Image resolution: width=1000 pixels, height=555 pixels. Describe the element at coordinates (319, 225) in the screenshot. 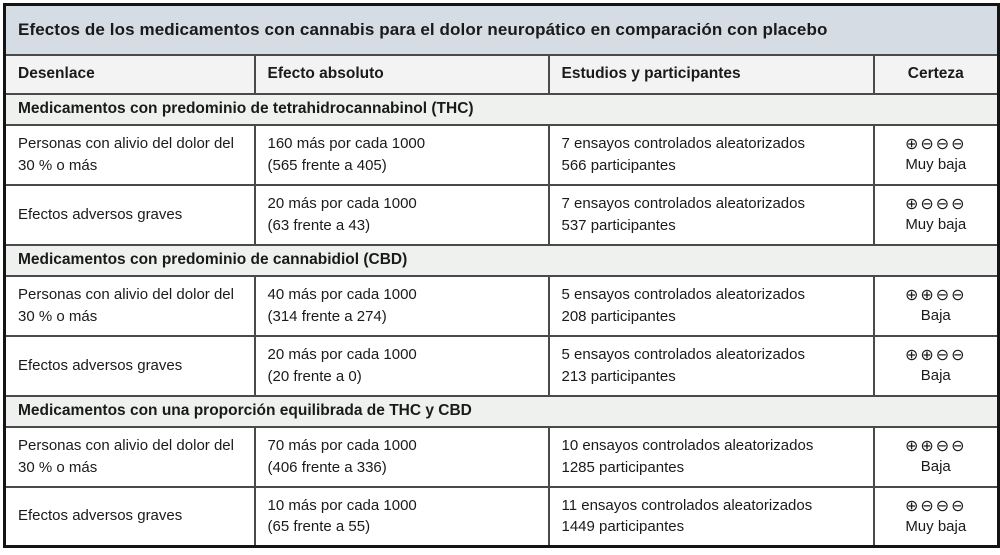

I see `effect-line-2: (63 frente a 43)` at that location.